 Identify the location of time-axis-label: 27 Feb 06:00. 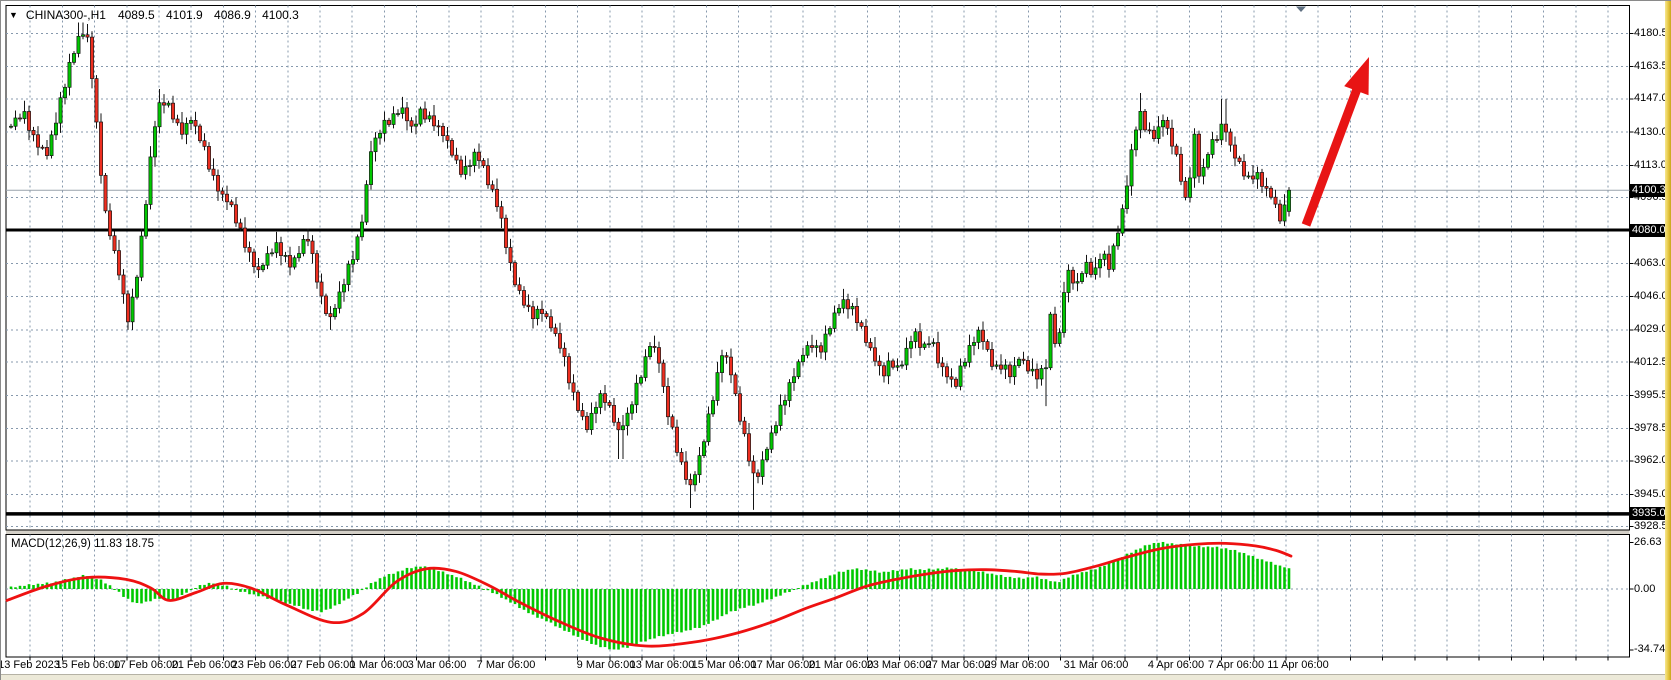
(323, 665).